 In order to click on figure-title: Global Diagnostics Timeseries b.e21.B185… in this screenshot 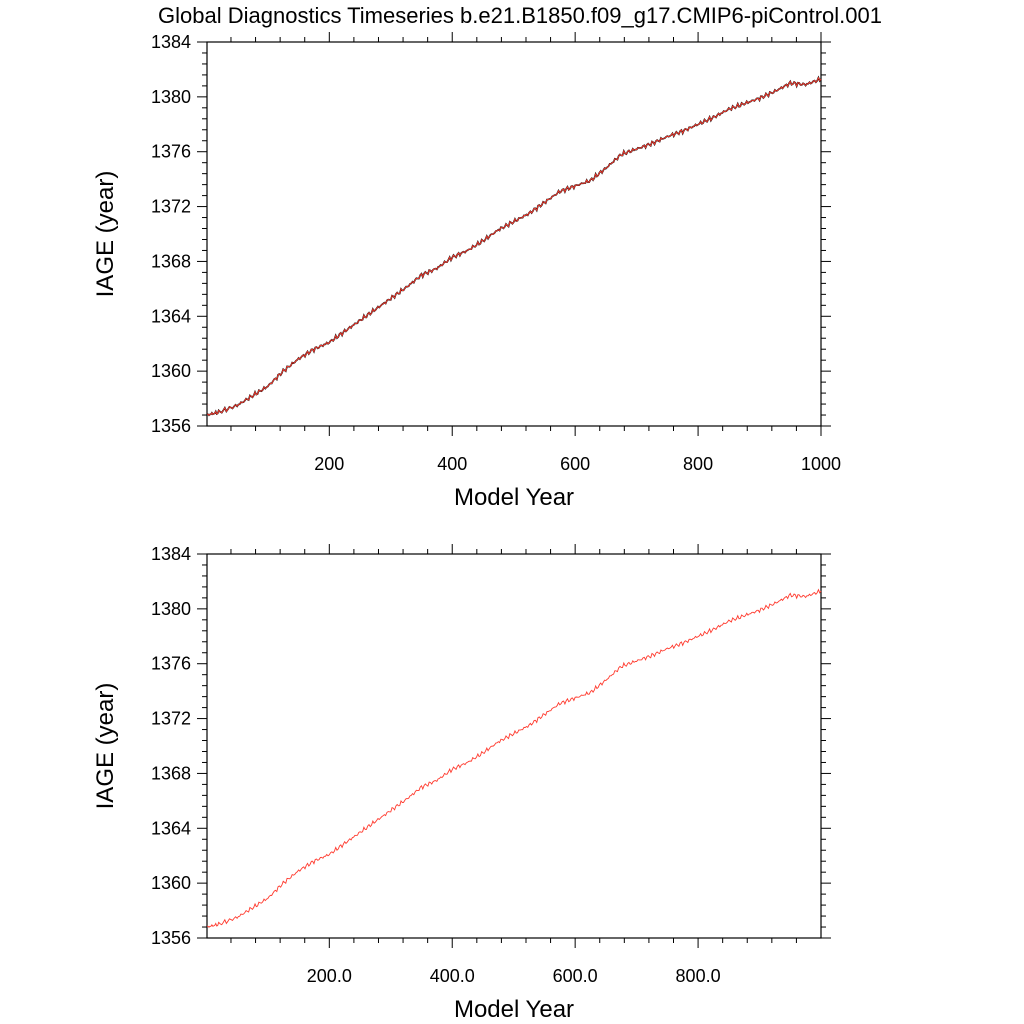, I will do `click(520, 15)`.